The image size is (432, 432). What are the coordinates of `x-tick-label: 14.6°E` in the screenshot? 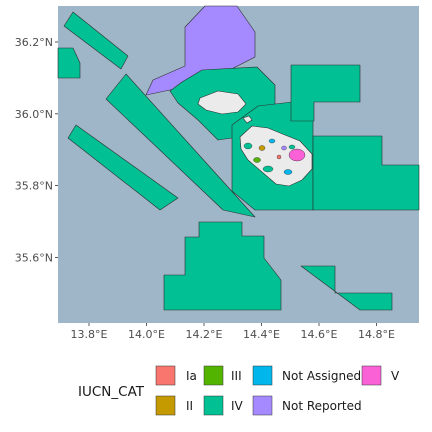 It's located at (319, 334).